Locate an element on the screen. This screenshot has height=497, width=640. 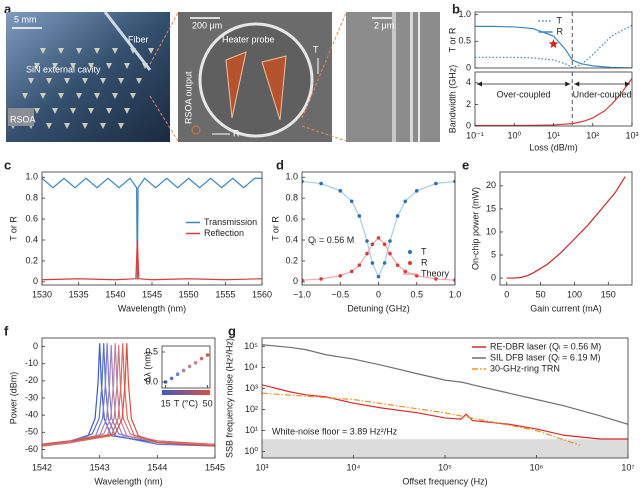
noise-floor is located at coordinates (445, 448).